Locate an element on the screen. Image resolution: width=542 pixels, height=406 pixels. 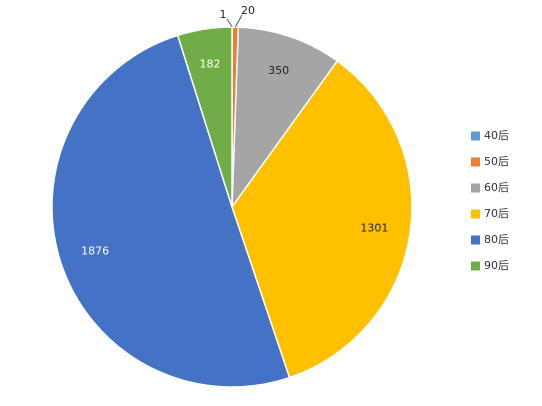
legend-label-5: 80后 is located at coordinates (496, 239).